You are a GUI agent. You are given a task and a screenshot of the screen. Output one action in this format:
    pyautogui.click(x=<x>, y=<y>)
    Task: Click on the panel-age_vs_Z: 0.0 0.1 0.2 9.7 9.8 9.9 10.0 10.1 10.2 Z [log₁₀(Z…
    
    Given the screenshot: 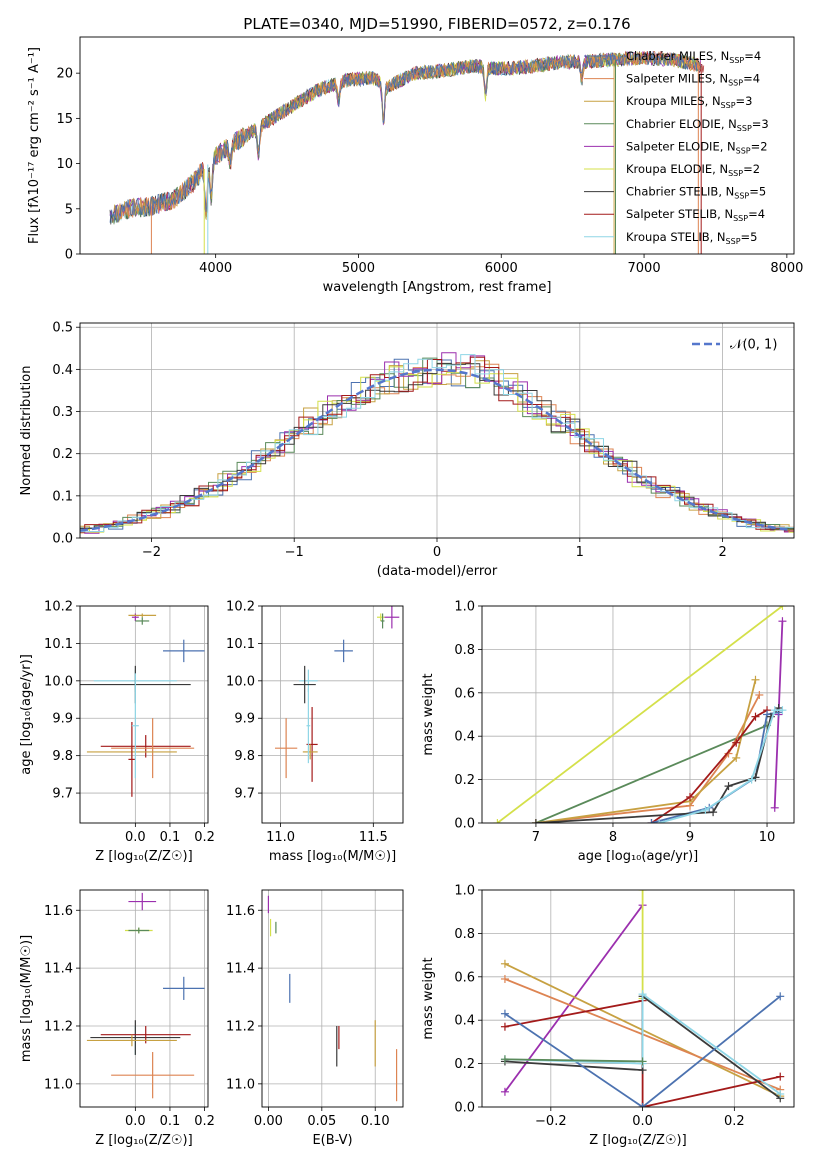 What is the action you would take?
    pyautogui.click(x=117, y=732)
    